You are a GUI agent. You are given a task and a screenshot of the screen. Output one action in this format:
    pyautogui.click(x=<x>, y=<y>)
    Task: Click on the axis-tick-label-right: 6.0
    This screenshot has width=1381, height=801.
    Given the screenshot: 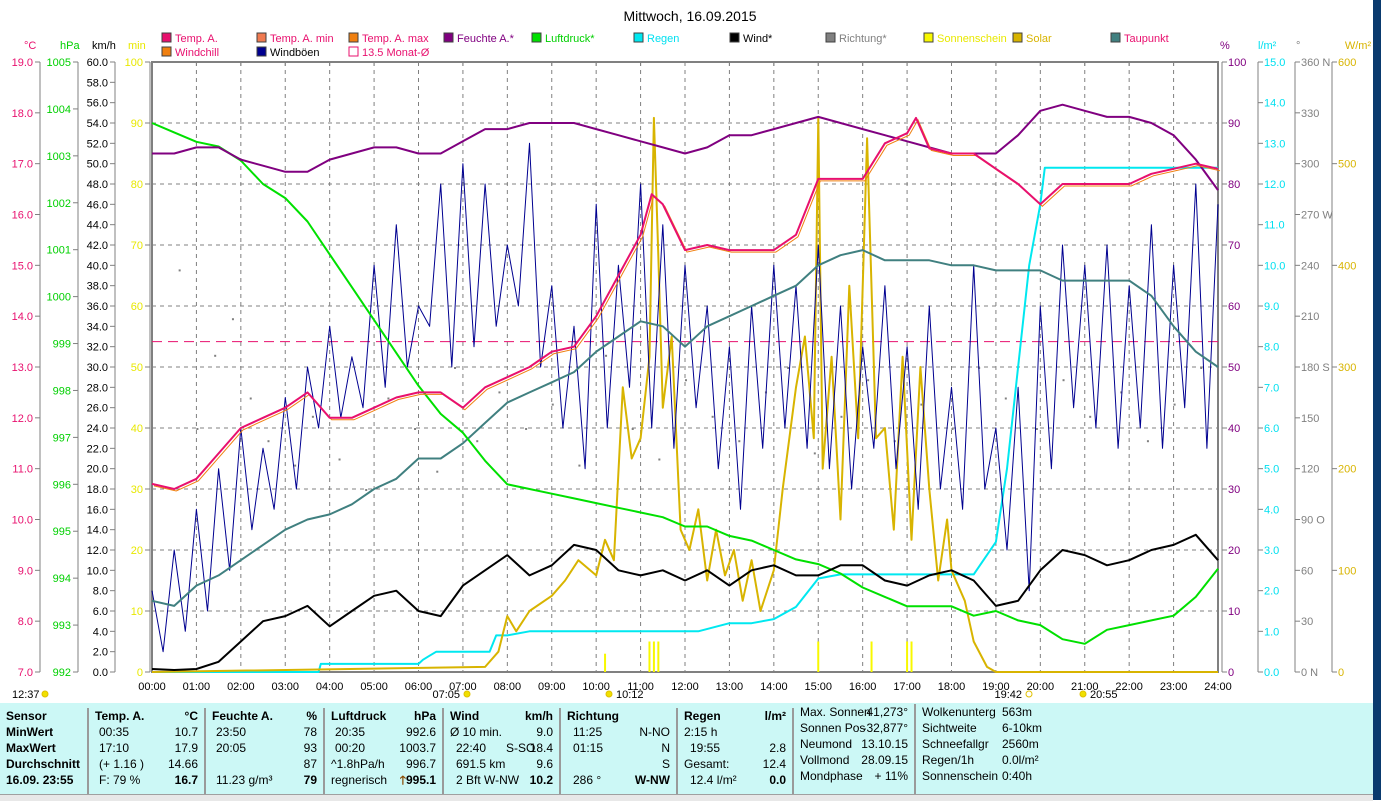 What is the action you would take?
    pyautogui.click(x=1271, y=429)
    